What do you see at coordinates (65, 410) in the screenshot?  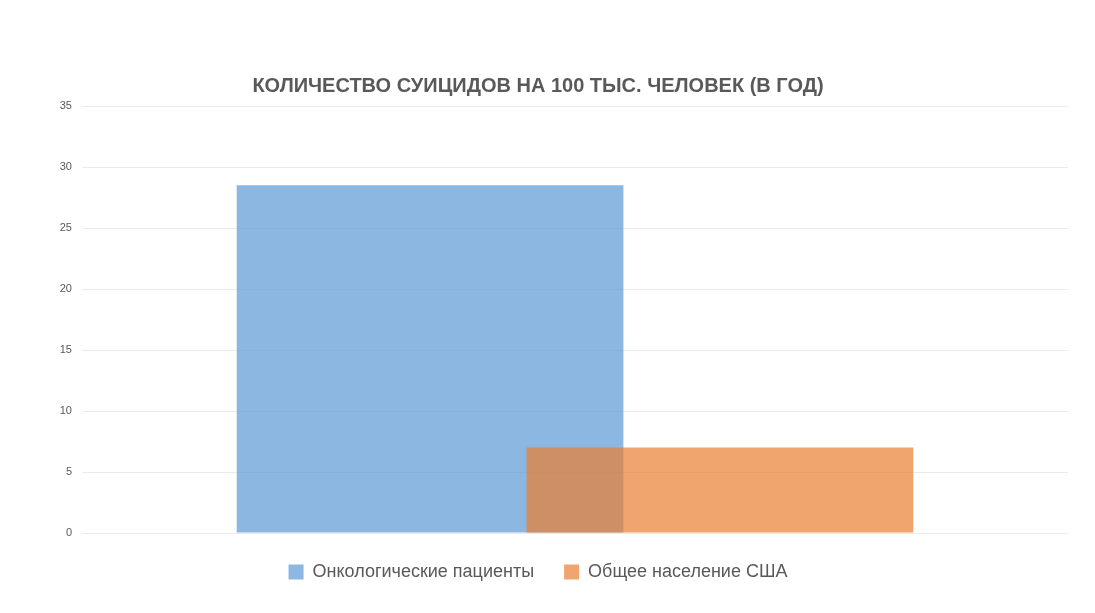 I see `y-tick-label: 10` at bounding box center [65, 410].